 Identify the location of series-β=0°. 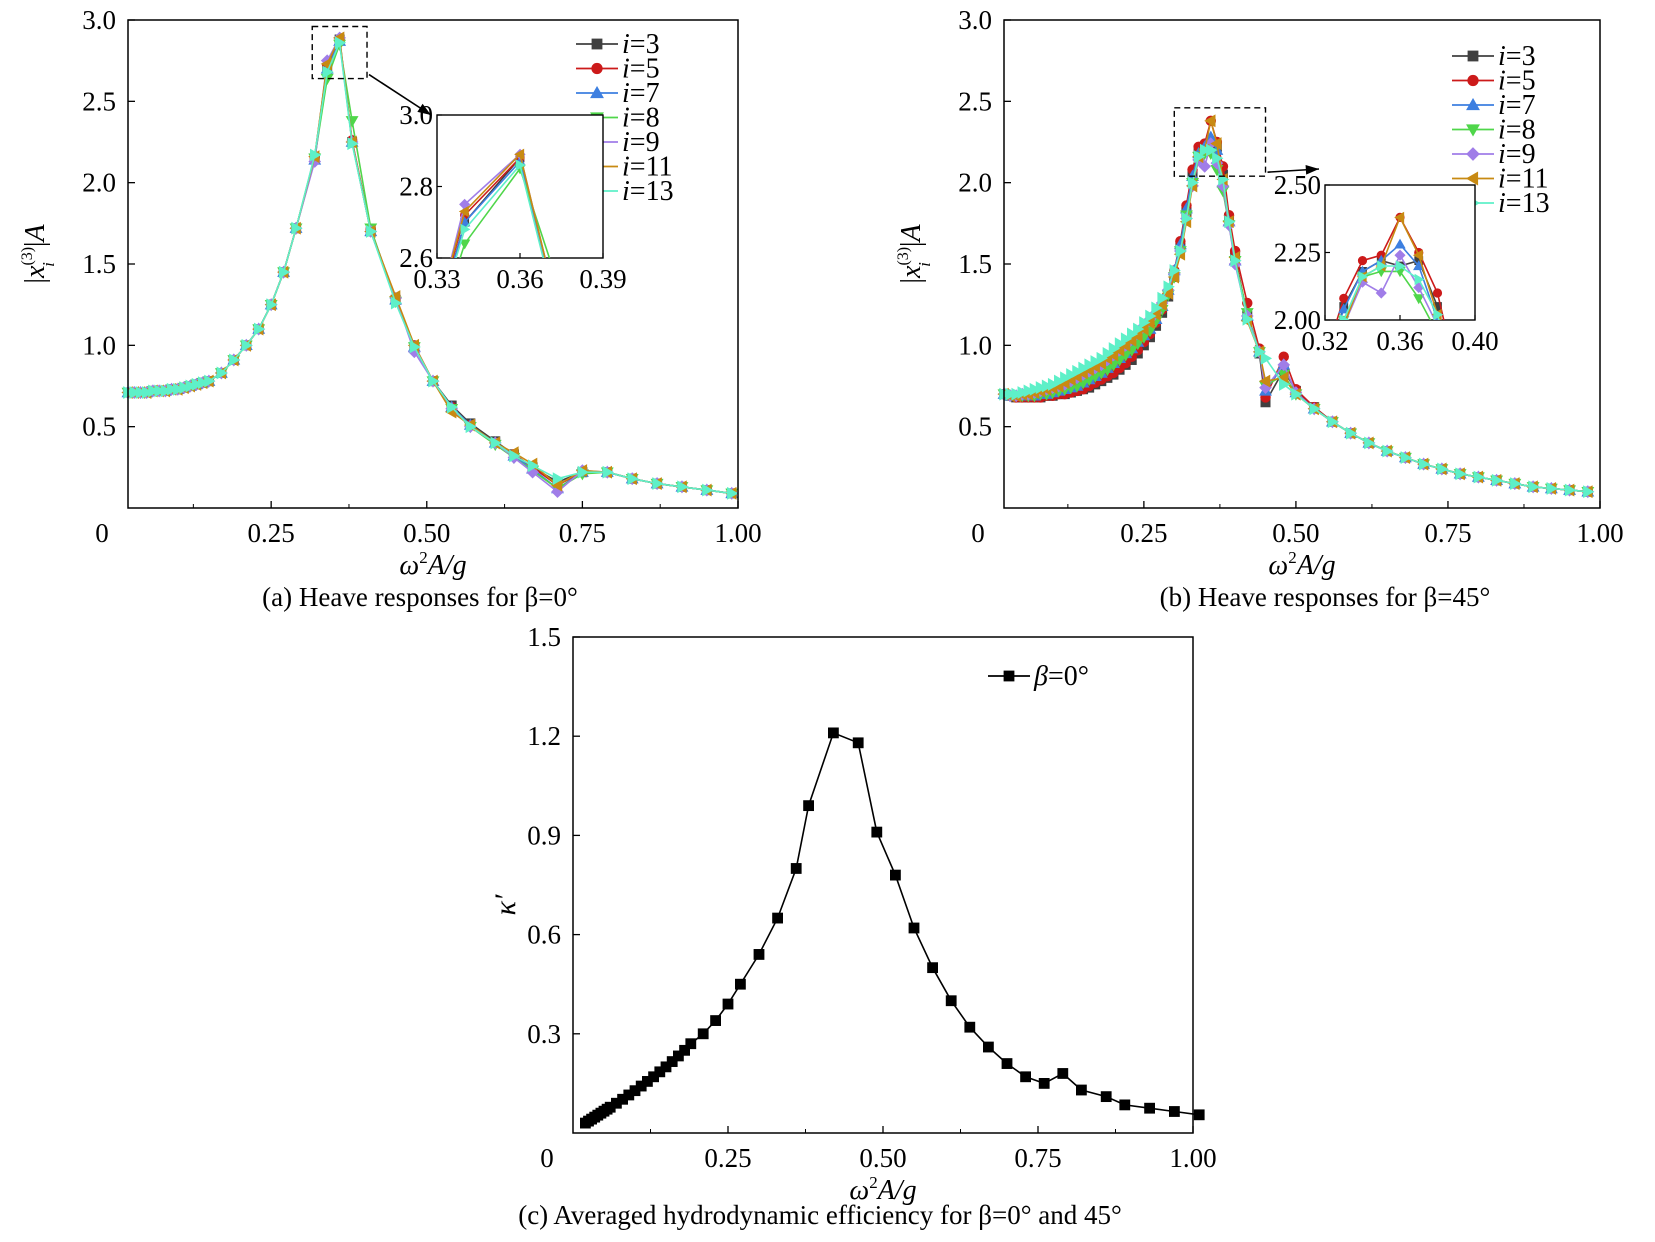
(892, 928).